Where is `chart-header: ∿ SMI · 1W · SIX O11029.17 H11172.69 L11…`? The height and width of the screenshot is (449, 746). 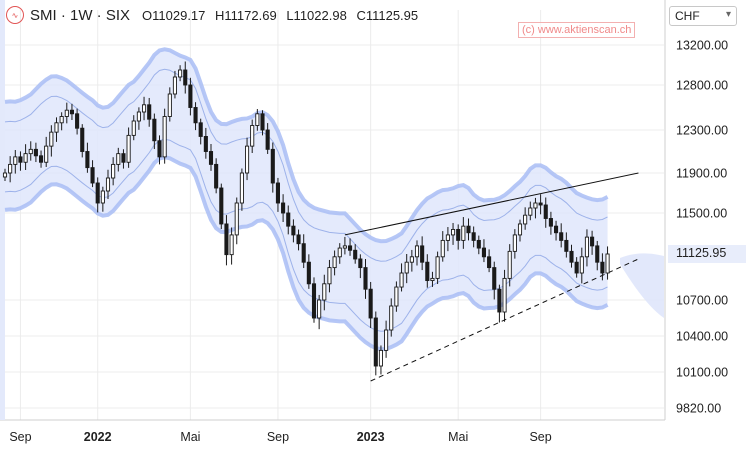
chart-header: ∿ SMI · 1W · SIX O11029.17 H11172.69 L11… is located at coordinates (215, 15).